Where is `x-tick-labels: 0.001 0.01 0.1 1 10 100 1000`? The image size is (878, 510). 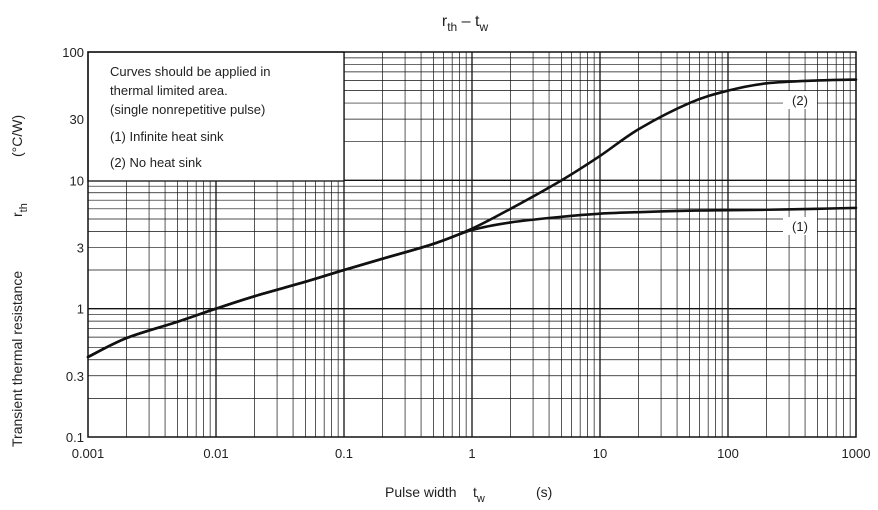
x-tick-labels: 0.001 0.01 0.1 1 10 100 1000 is located at coordinates (471, 453).